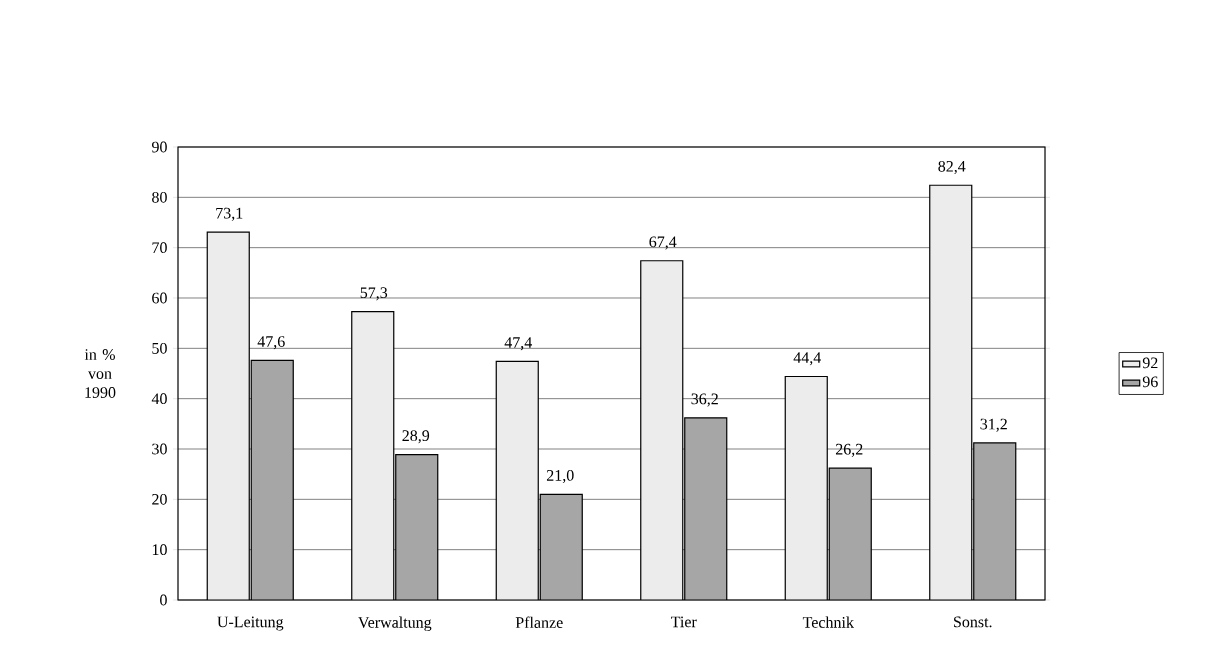  I want to click on x-tick-label: Sonst., so click(973, 622).